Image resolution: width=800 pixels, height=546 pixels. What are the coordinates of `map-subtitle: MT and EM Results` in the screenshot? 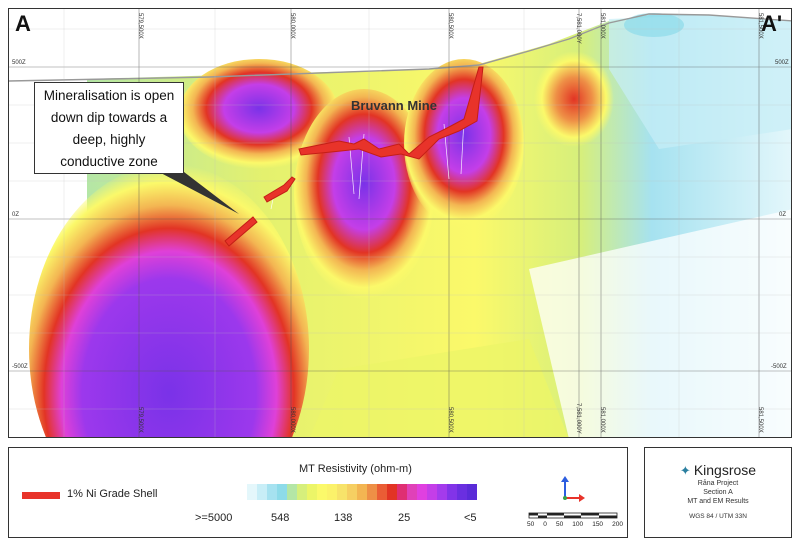 It's located at (718, 501).